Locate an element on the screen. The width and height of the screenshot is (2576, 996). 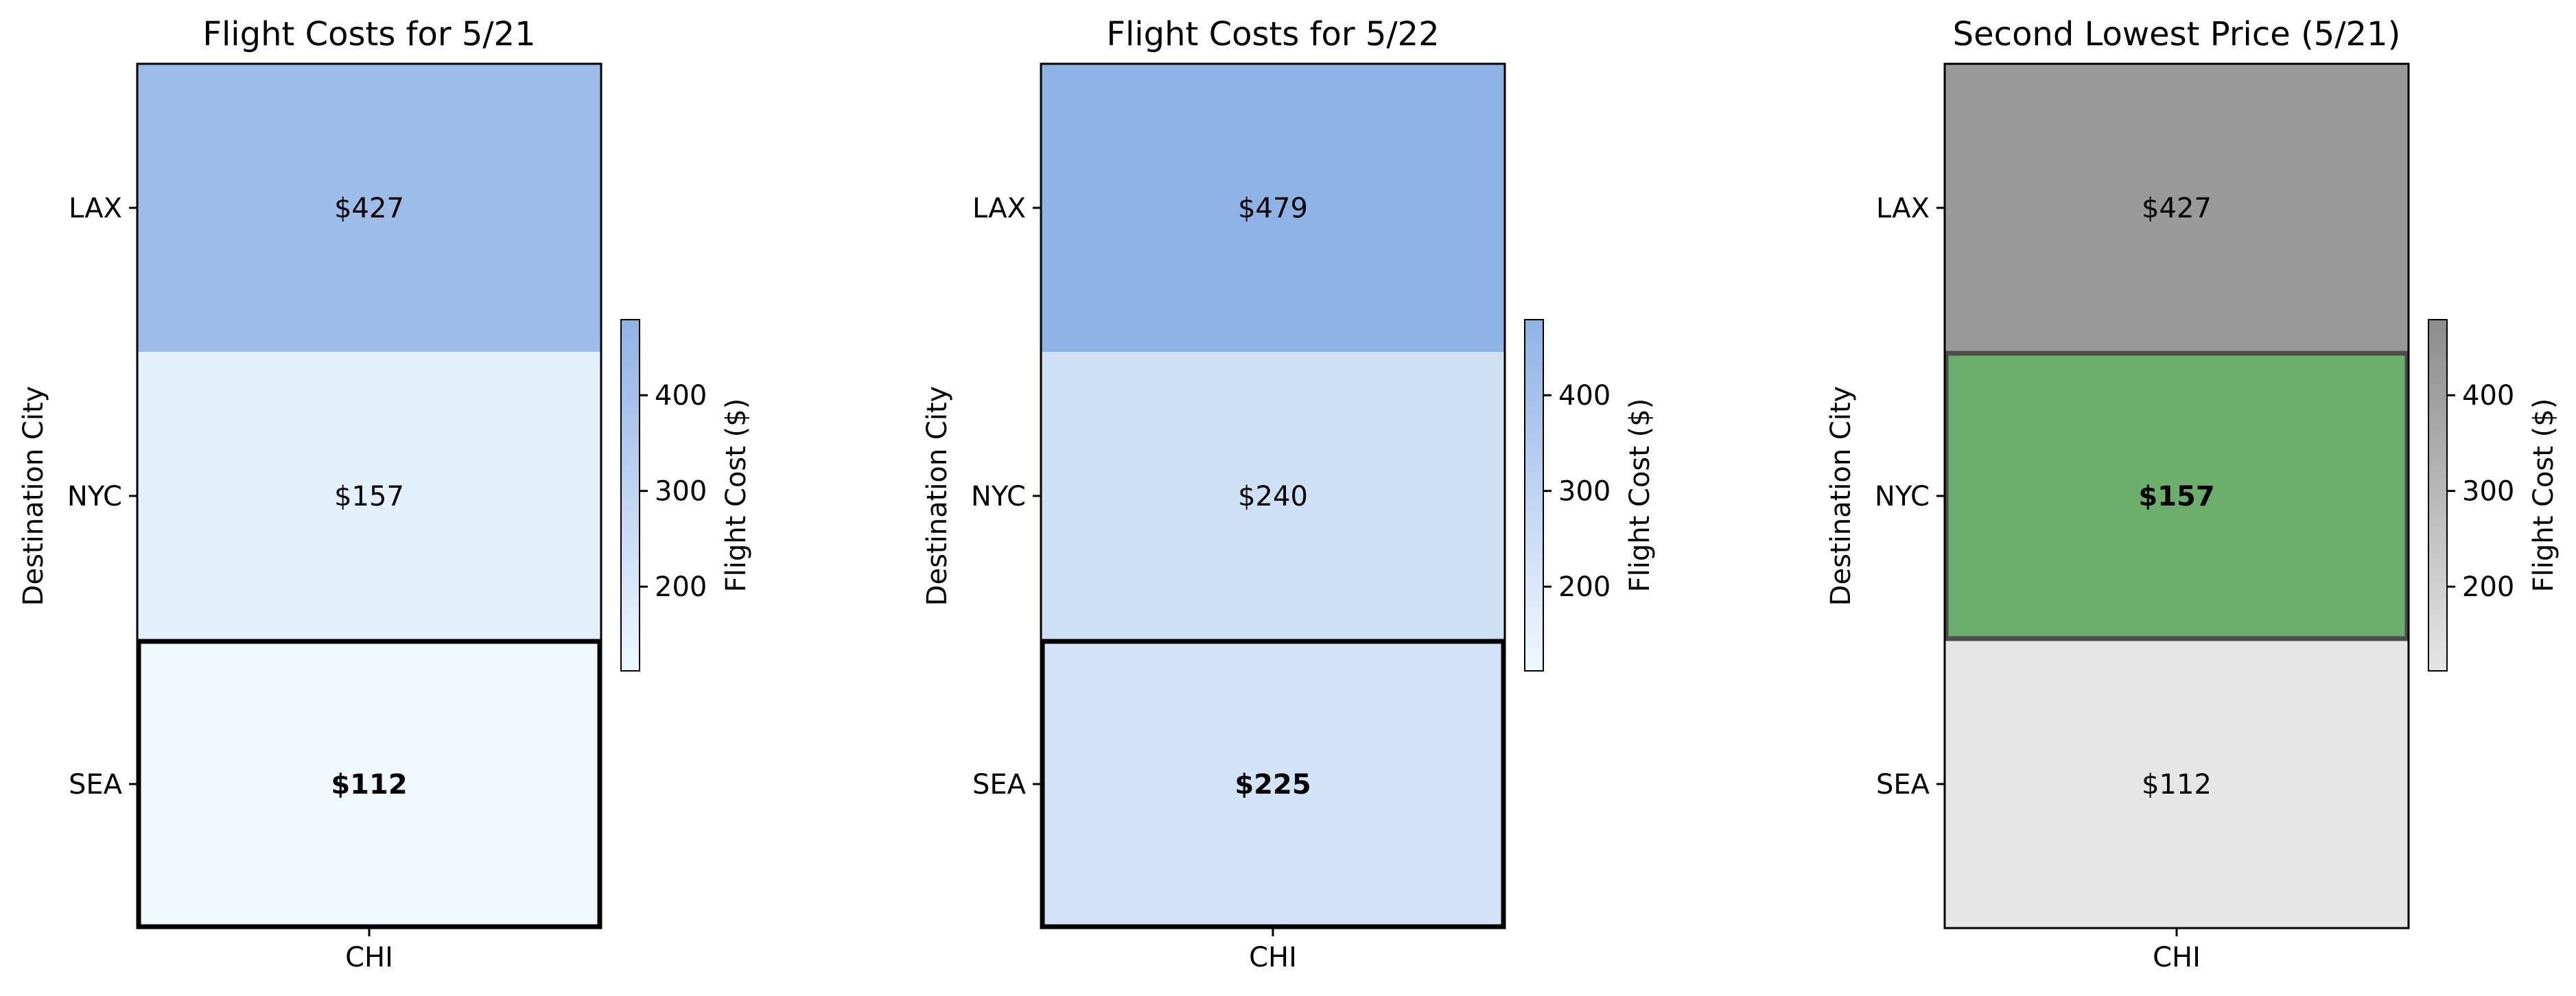
chart-title: Flight Costs for 5/21 is located at coordinates (368, 34).